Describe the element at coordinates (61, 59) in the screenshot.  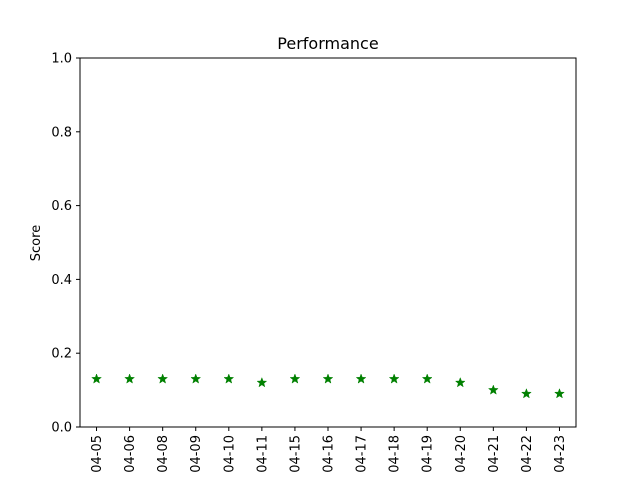
I see `y-tick-label: 1.0` at that location.